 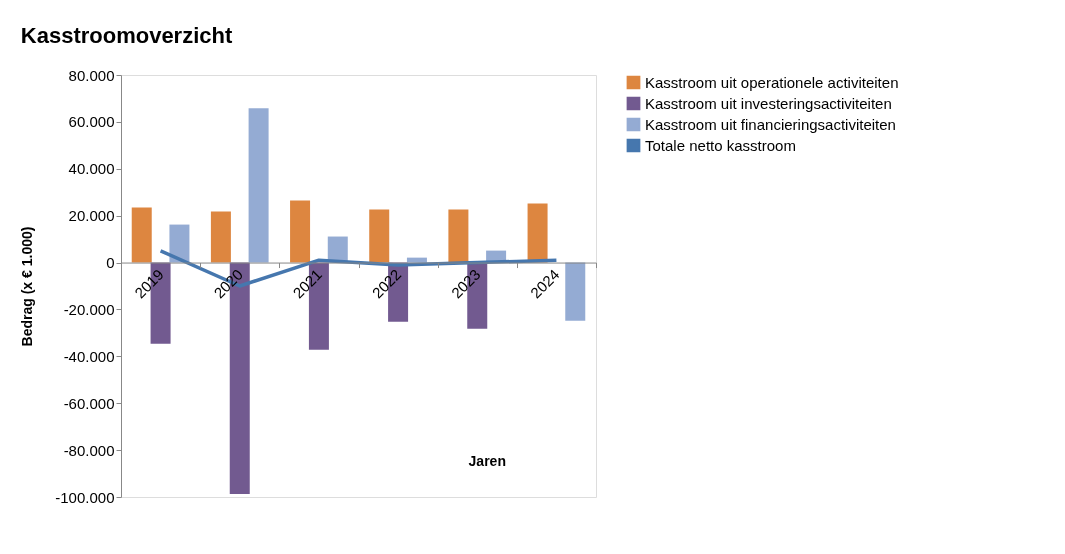 I want to click on y-tick-label: 20.000, so click(x=91, y=216).